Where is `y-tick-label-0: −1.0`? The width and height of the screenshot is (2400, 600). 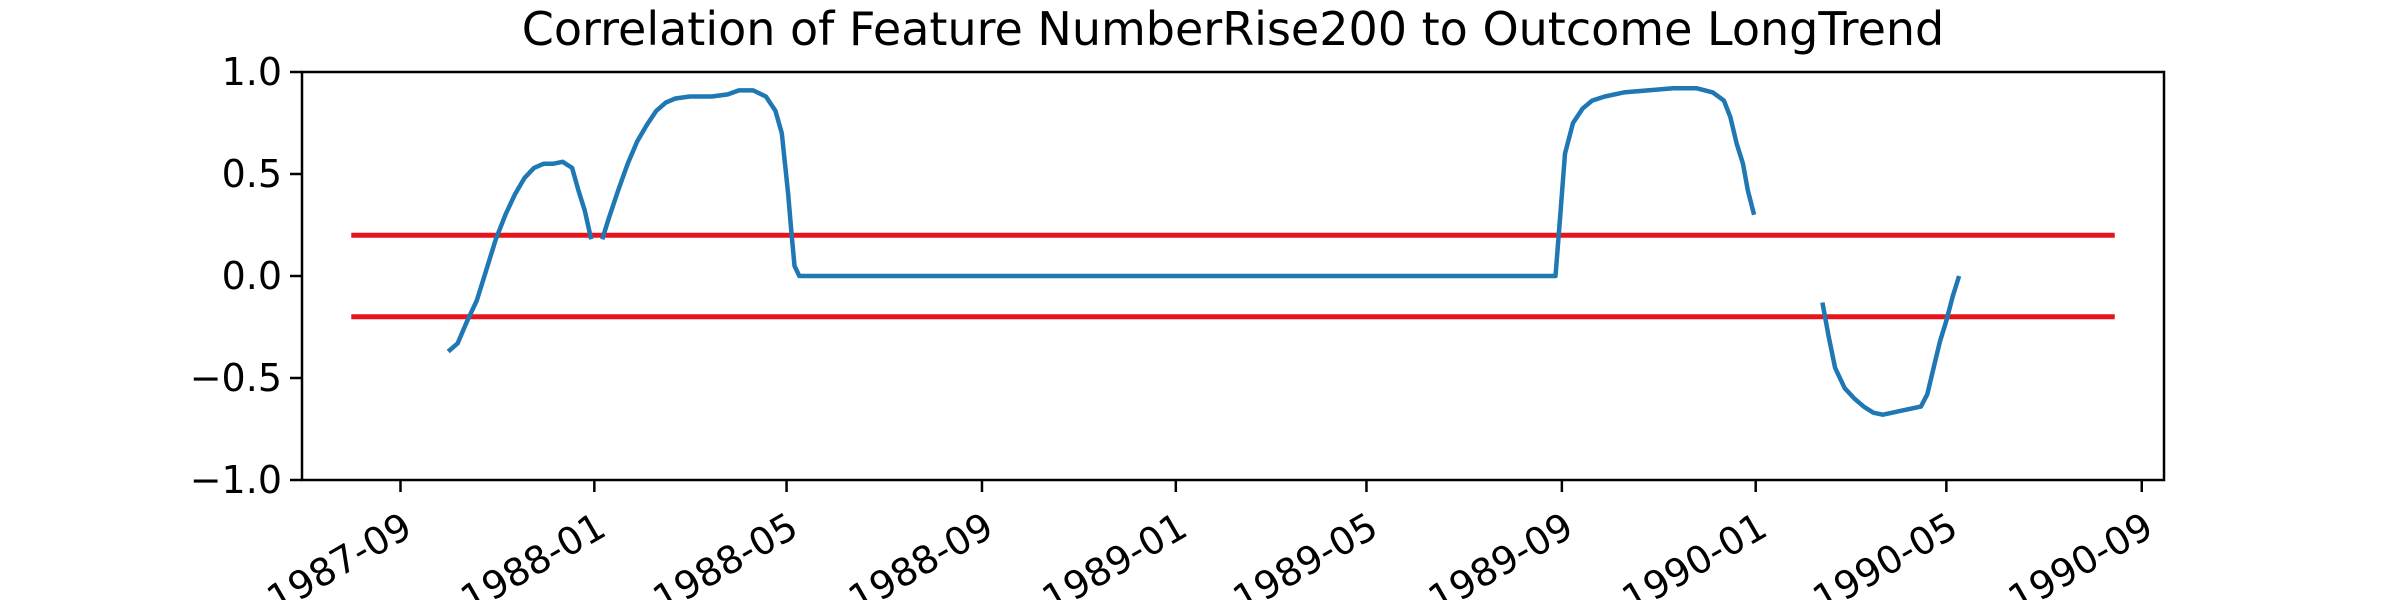
y-tick-label-0: −1.0 is located at coordinates (236, 480).